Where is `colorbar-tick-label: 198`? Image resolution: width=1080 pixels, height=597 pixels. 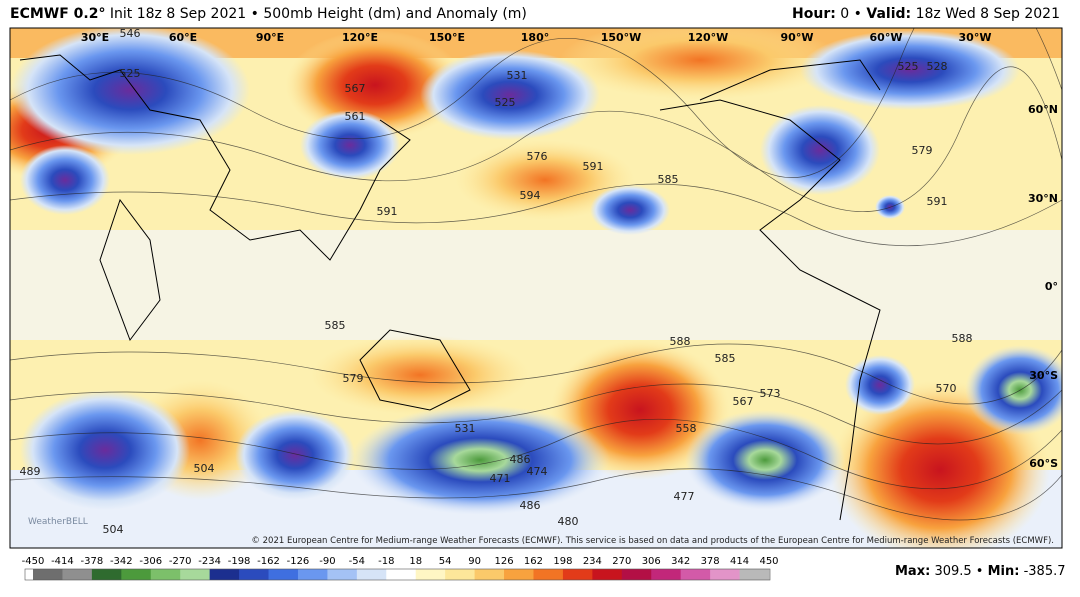
colorbar-tick-label: 198 is located at coordinates (562, 561).